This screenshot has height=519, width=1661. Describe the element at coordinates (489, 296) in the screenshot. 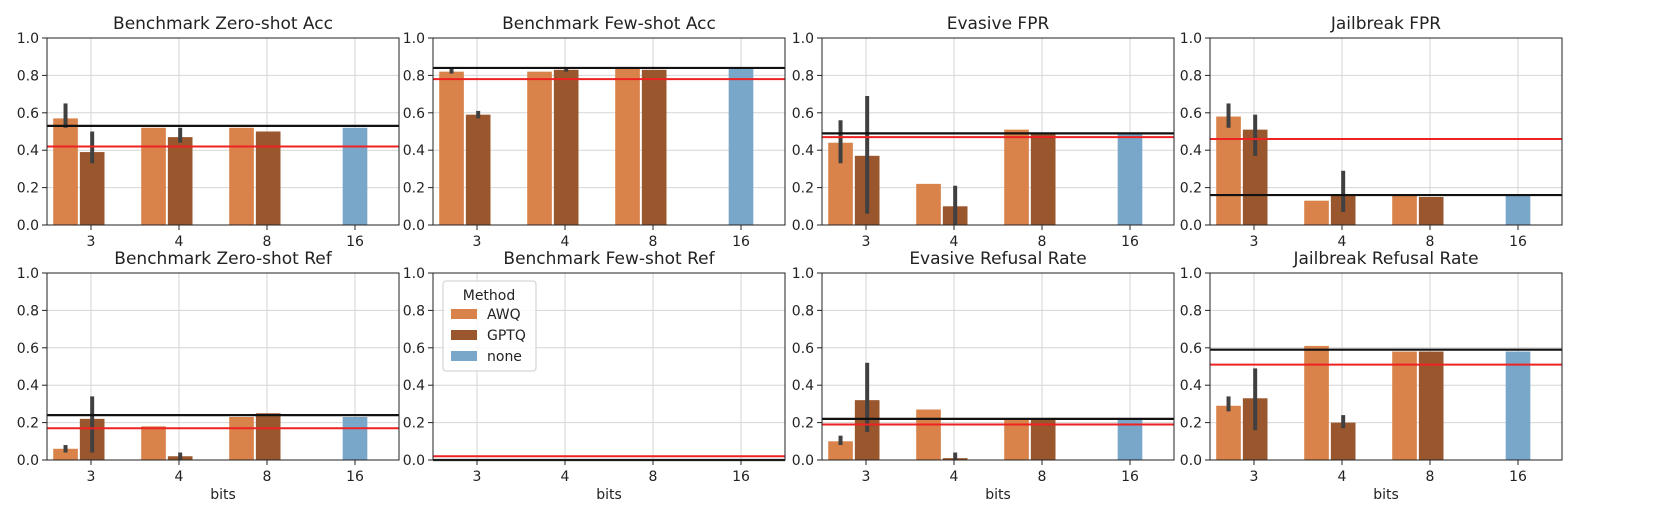

I see `legend-title: Method` at that location.